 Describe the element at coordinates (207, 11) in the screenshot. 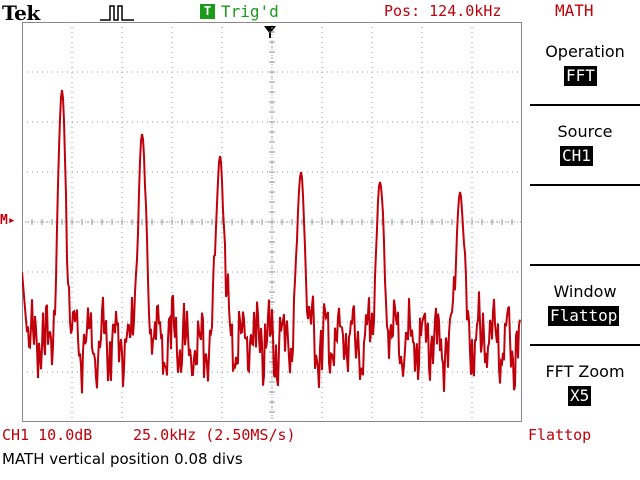

I see `trigger-icon: T` at that location.